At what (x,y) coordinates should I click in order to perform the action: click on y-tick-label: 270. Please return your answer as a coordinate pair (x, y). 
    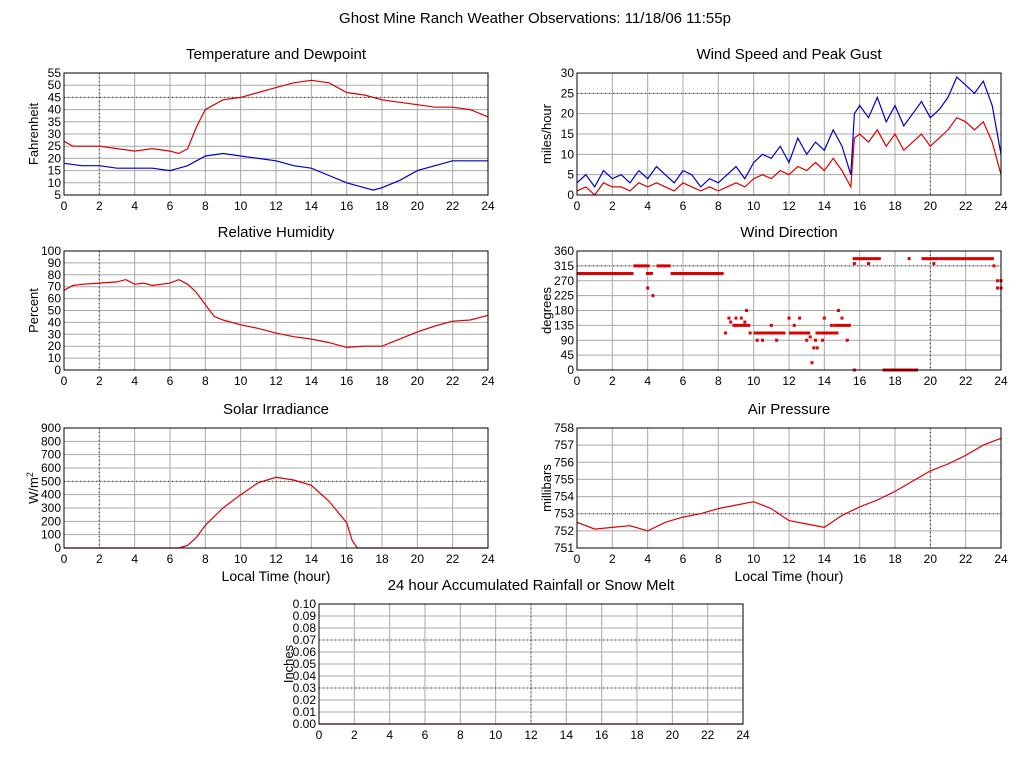
    Looking at the image, I should click on (564, 281).